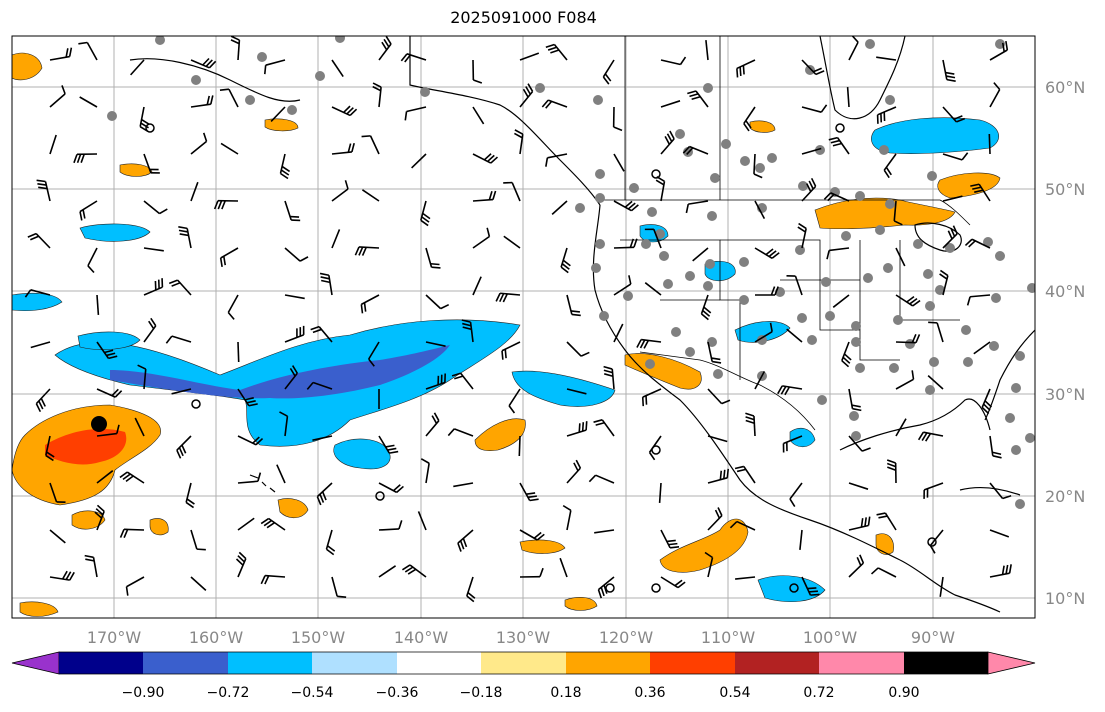 This screenshot has height=712, width=1105. I want to click on colorbar-tick-label: 0.72, so click(818, 693).